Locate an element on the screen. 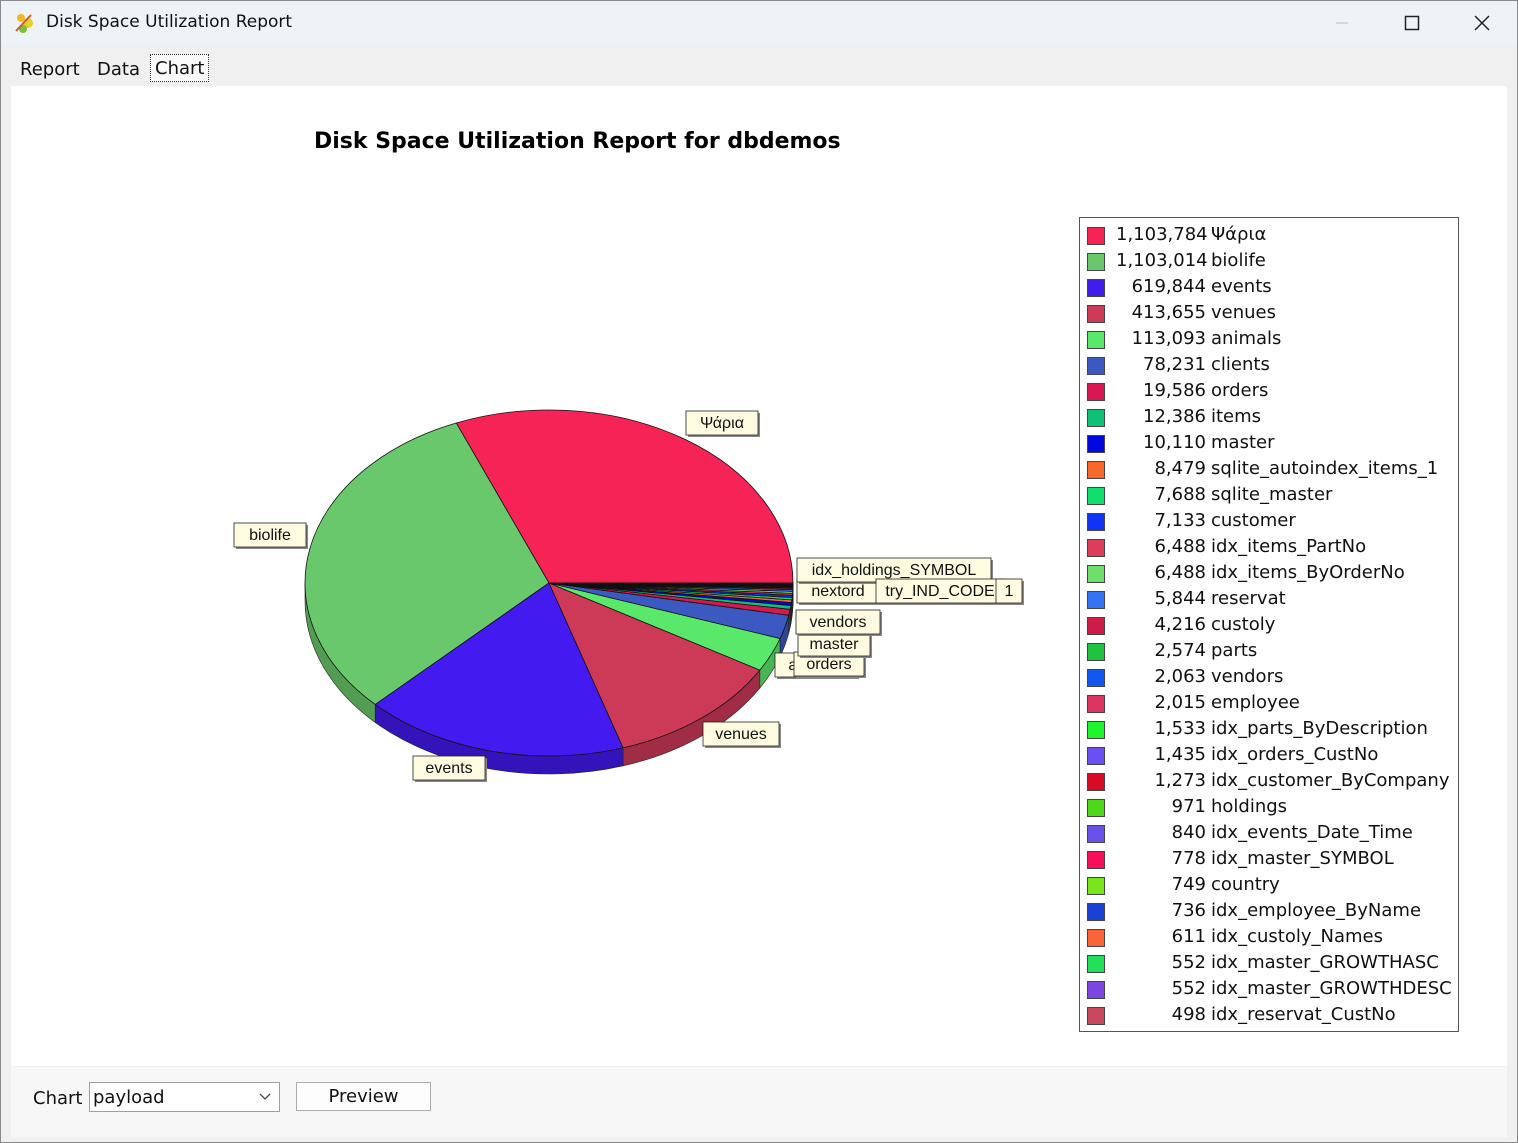  legend-item: 10,110 master is located at coordinates (1269, 442).